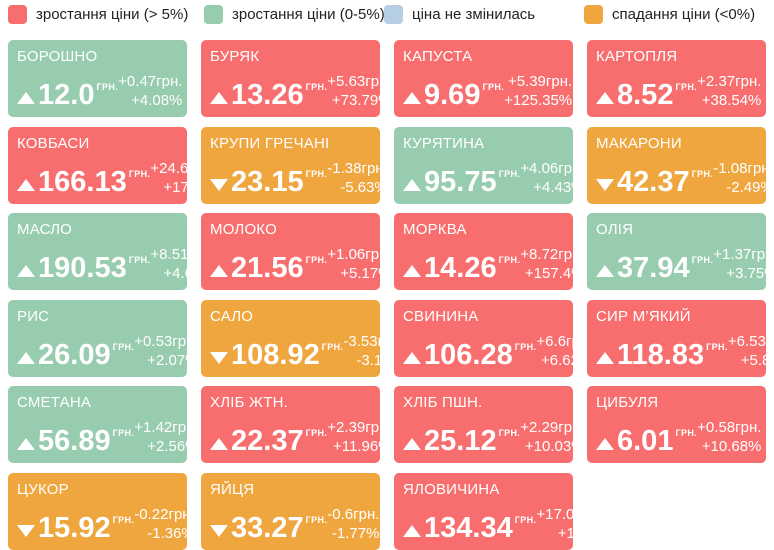  What do you see at coordinates (639, 143) in the screenshot?
I see `product-name: МАКАРОНИ` at bounding box center [639, 143].